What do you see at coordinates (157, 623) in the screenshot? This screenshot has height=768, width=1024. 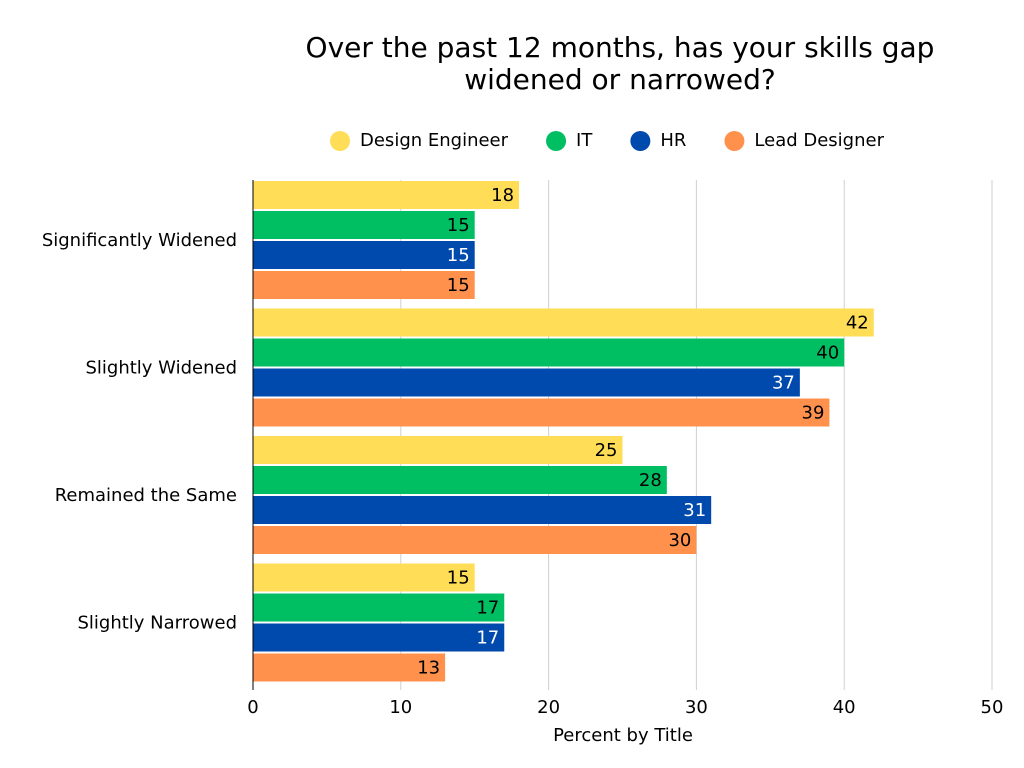 I see `y-tick-label: Slightly Narrowed` at bounding box center [157, 623].